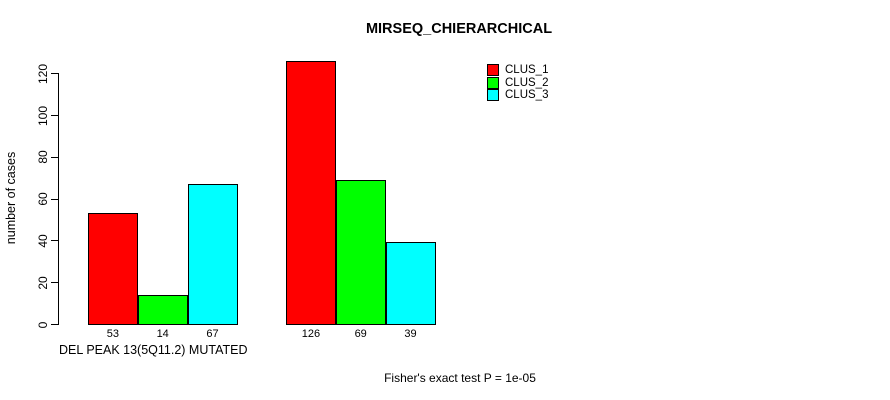 Image resolution: width=890 pixels, height=400 pixels. I want to click on legend-label: CLUS_3, so click(527, 95).